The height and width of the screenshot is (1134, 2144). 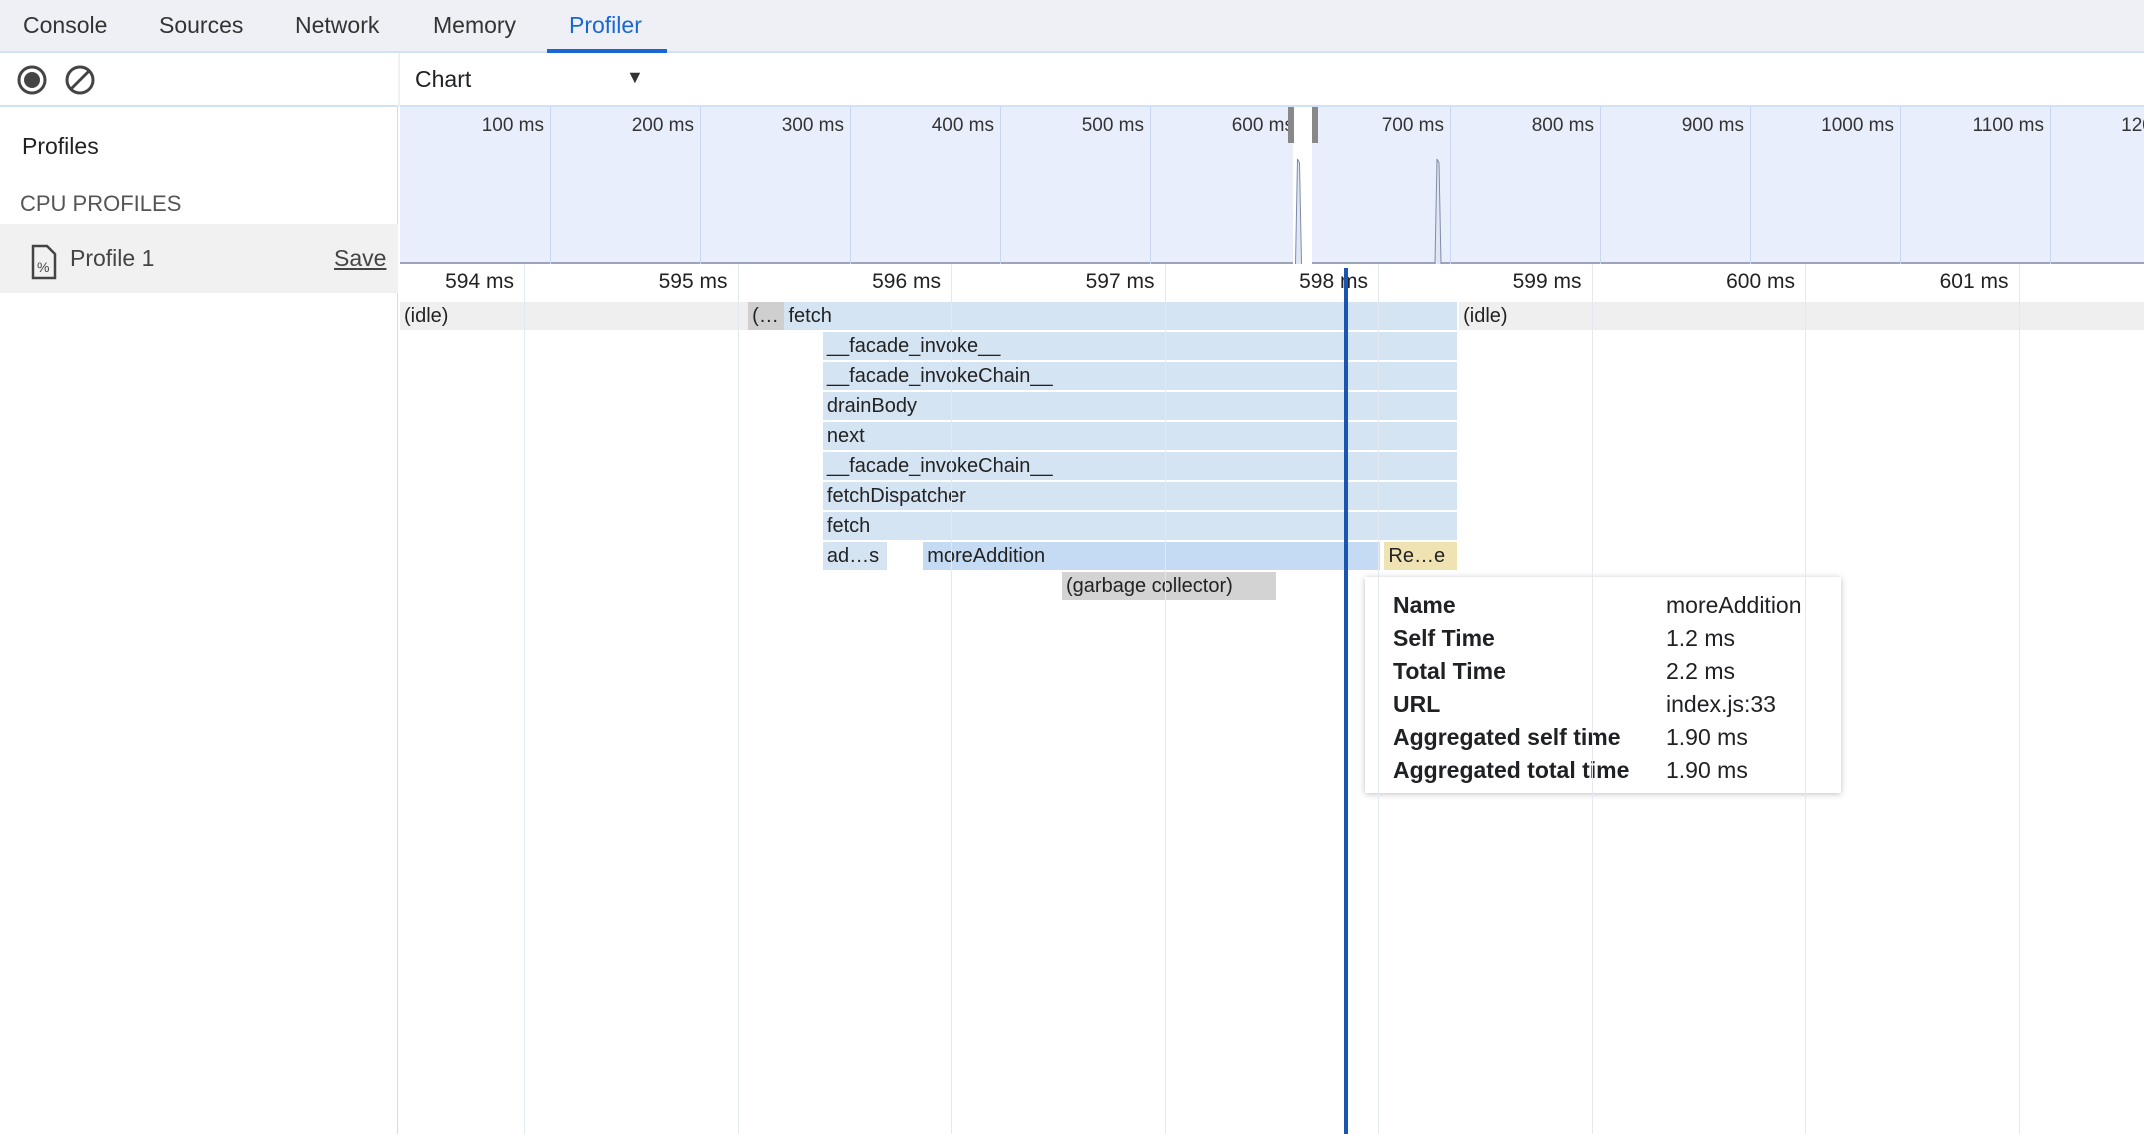 I want to click on tab-profiler: Profiler, so click(x=605, y=25).